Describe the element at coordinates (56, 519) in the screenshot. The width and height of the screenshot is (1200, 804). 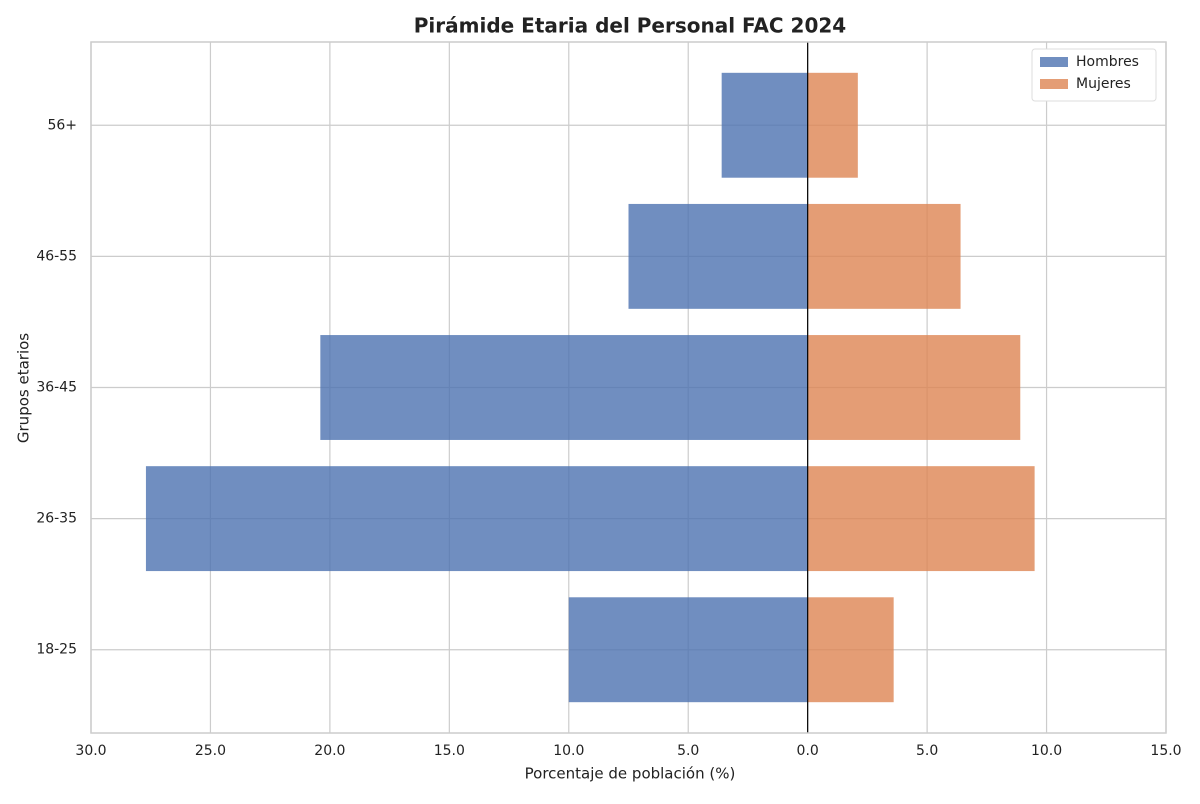
I see `y-tick-label: 26-35` at that location.